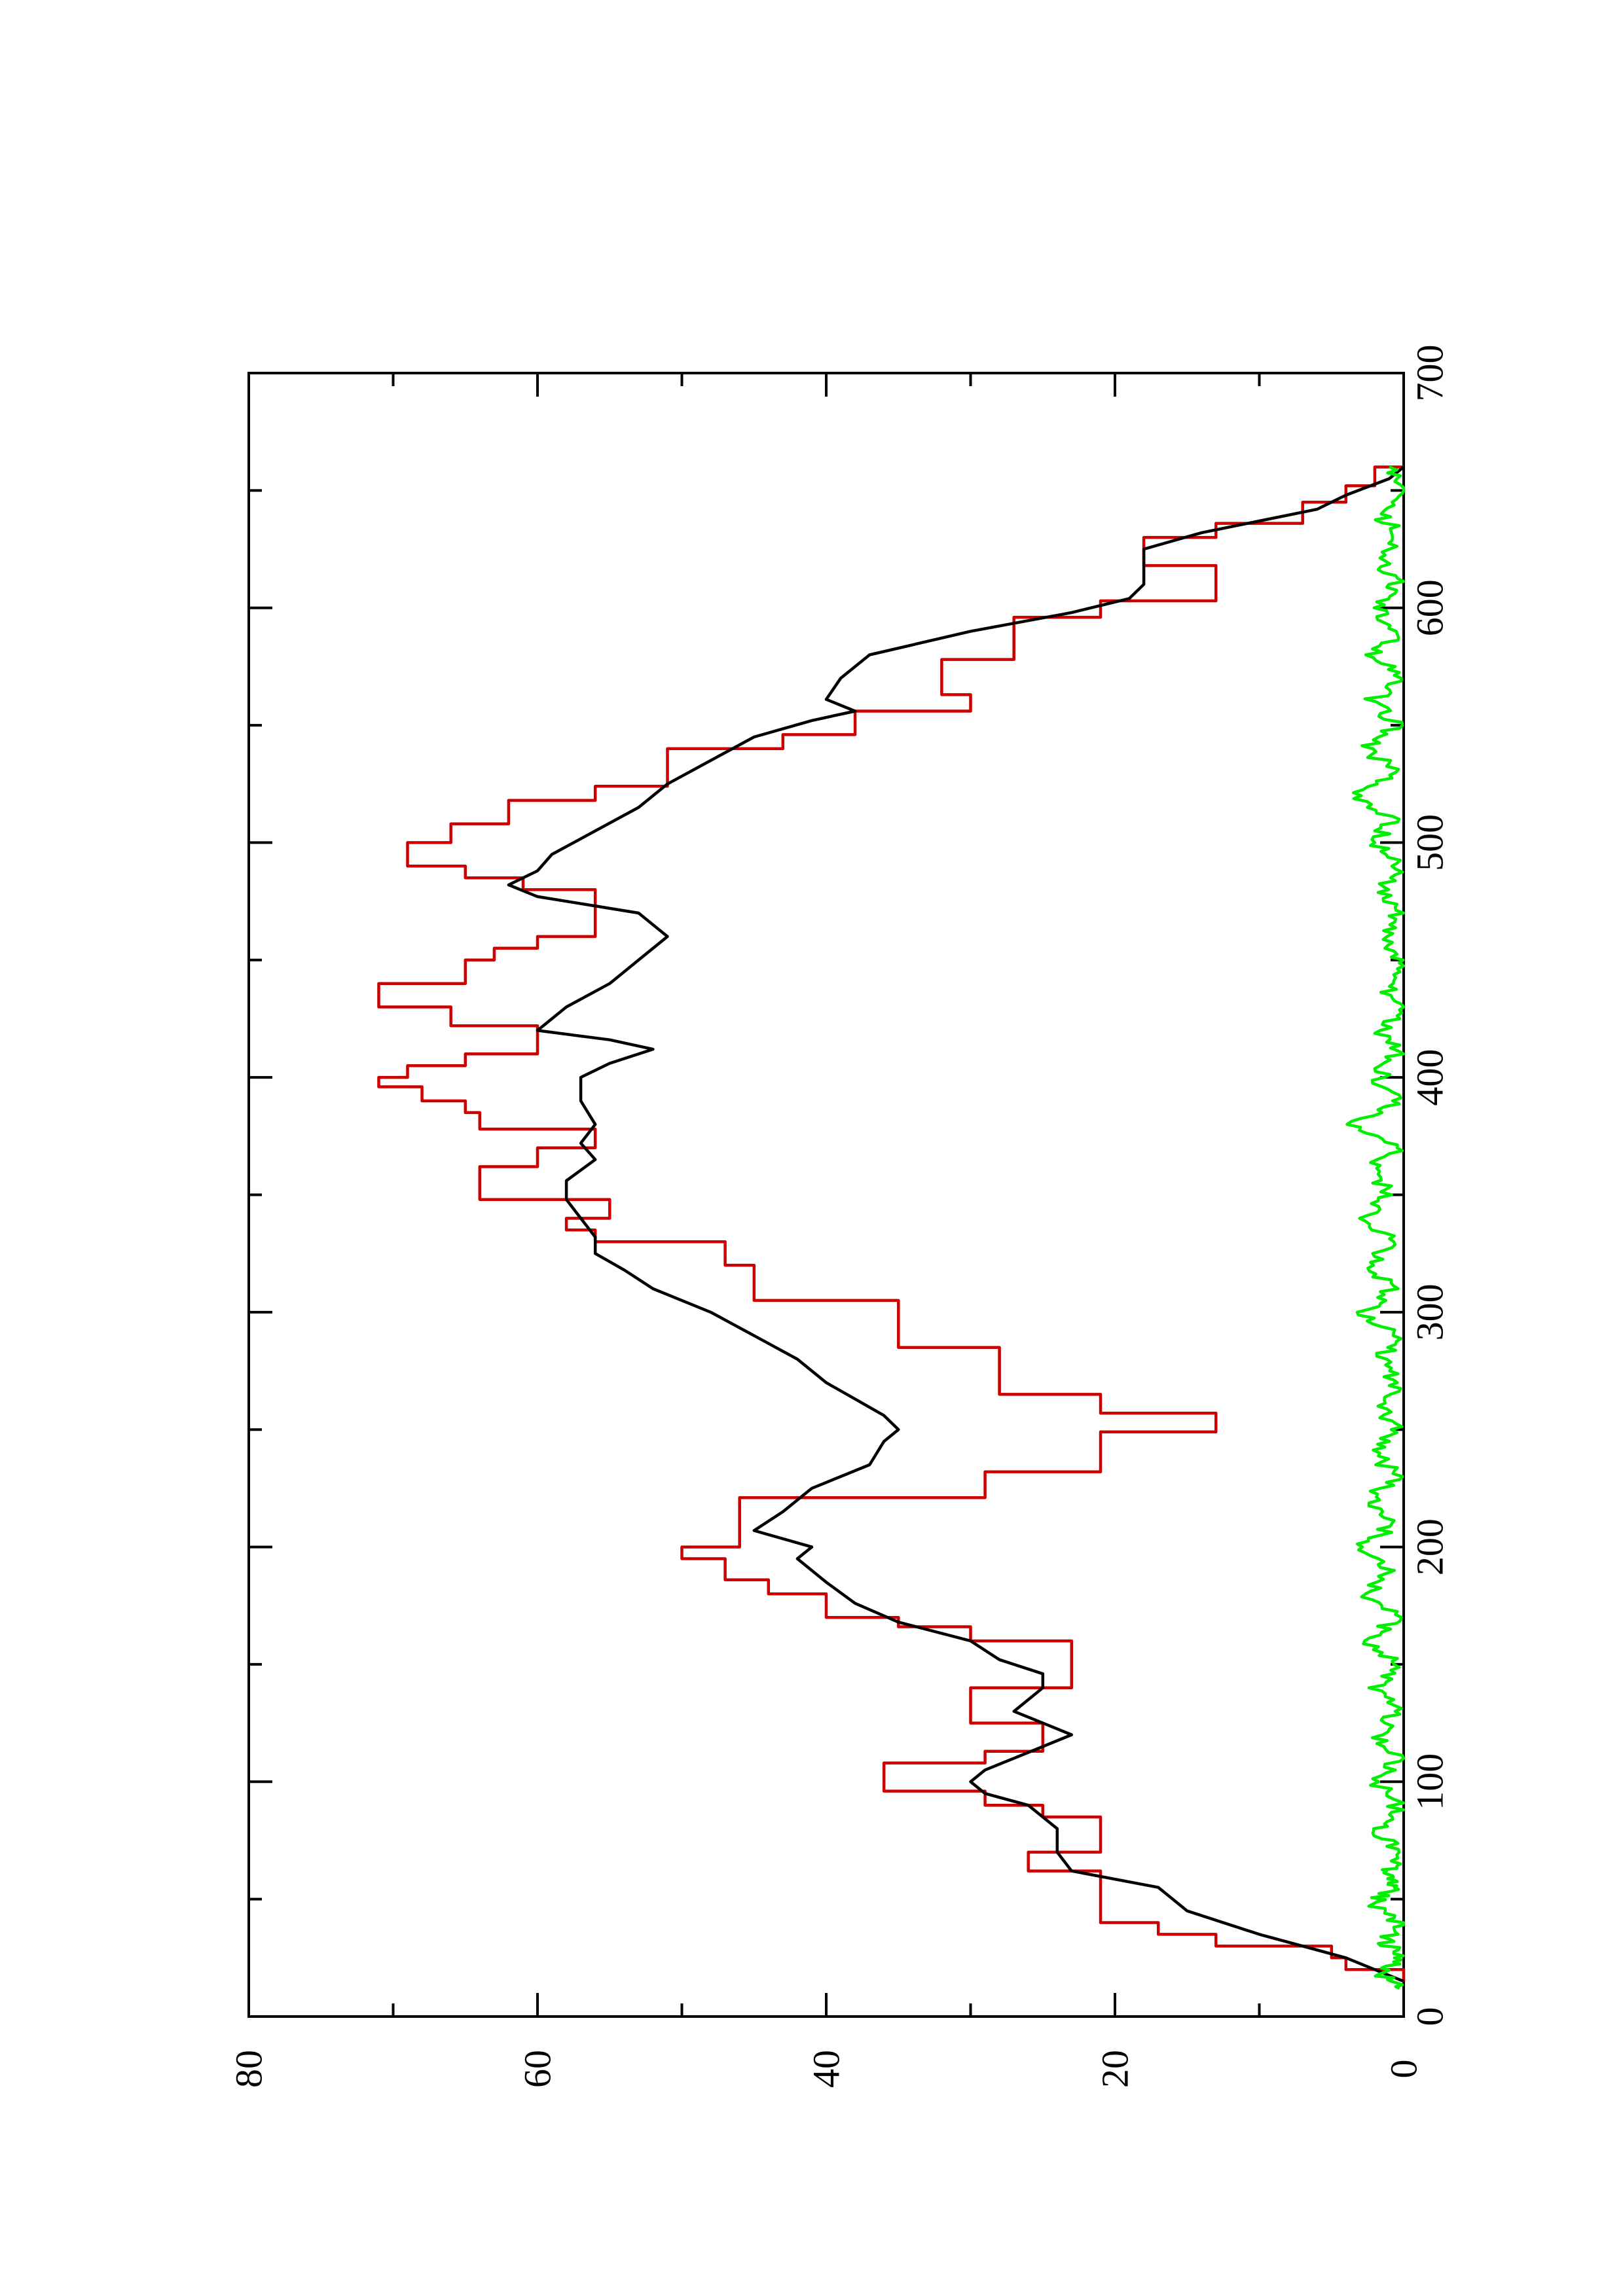 The image size is (1623, 2296). I want to click on green-noise-series, so click(1375, 1227).